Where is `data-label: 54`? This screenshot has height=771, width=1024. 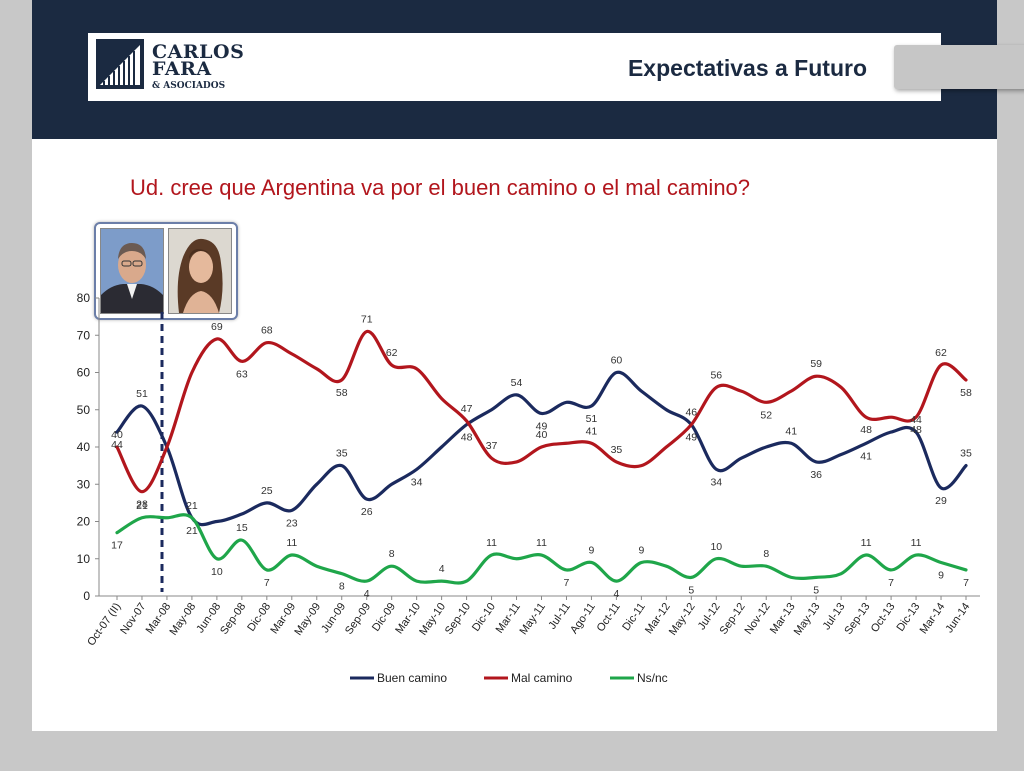 data-label: 54 is located at coordinates (517, 383).